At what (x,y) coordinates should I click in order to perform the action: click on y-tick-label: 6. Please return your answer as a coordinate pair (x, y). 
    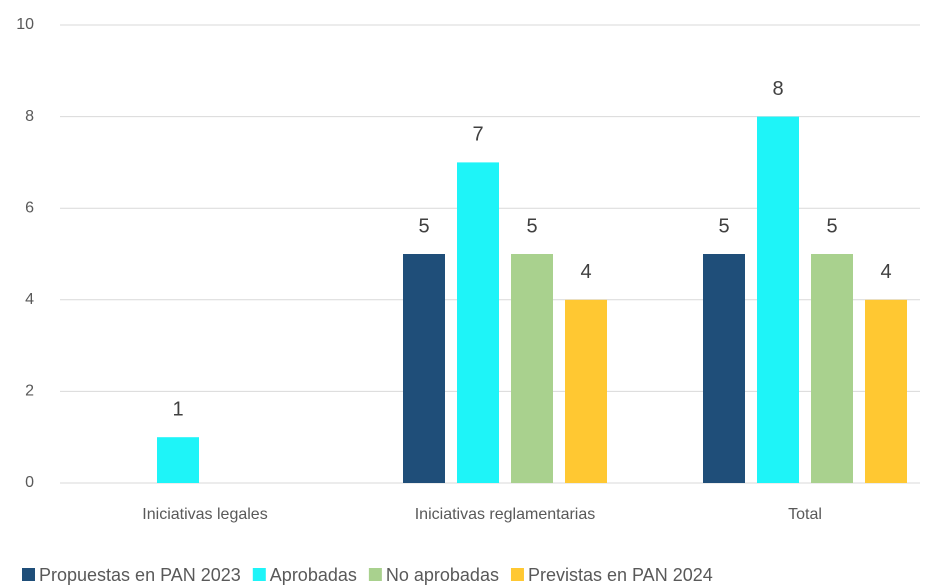
    Looking at the image, I should click on (29, 207).